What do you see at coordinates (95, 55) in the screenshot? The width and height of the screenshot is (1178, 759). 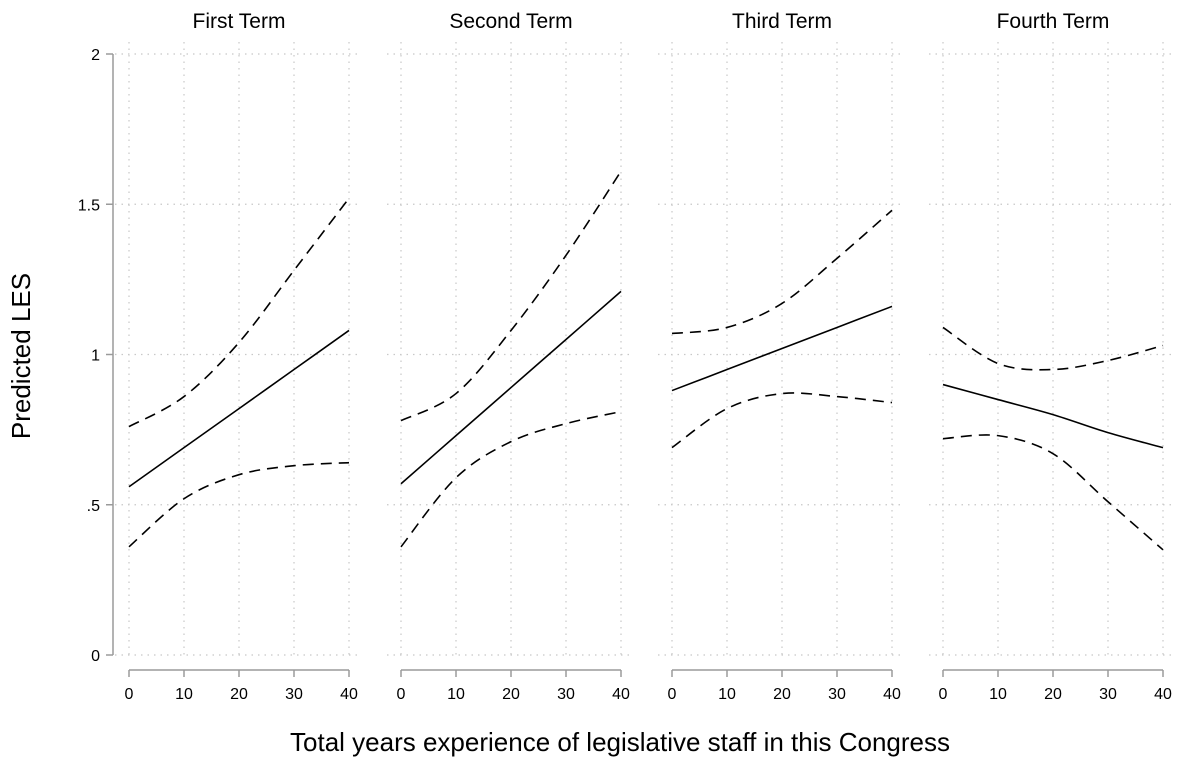 I see `y-tick-label: 2` at bounding box center [95, 55].